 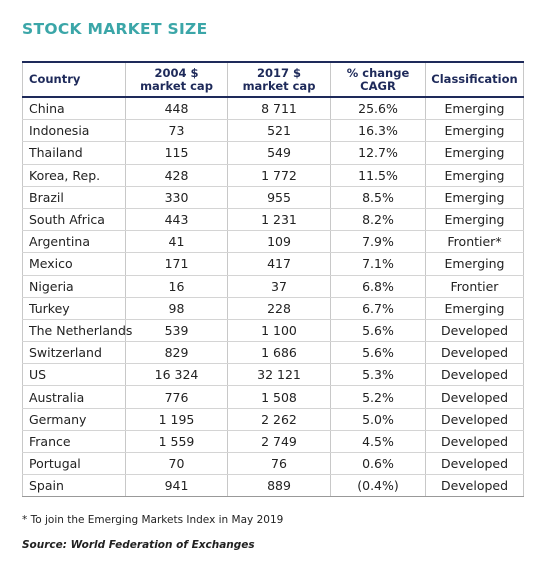 I want to click on header-cell: Country, so click(x=74, y=79).